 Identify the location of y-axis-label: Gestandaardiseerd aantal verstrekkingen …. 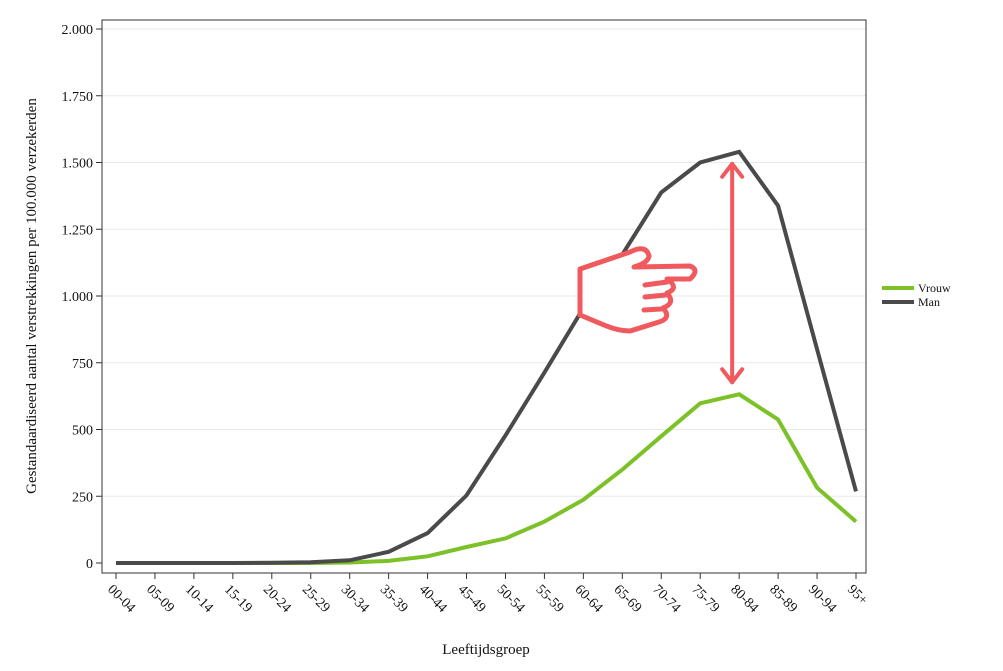
(32, 296).